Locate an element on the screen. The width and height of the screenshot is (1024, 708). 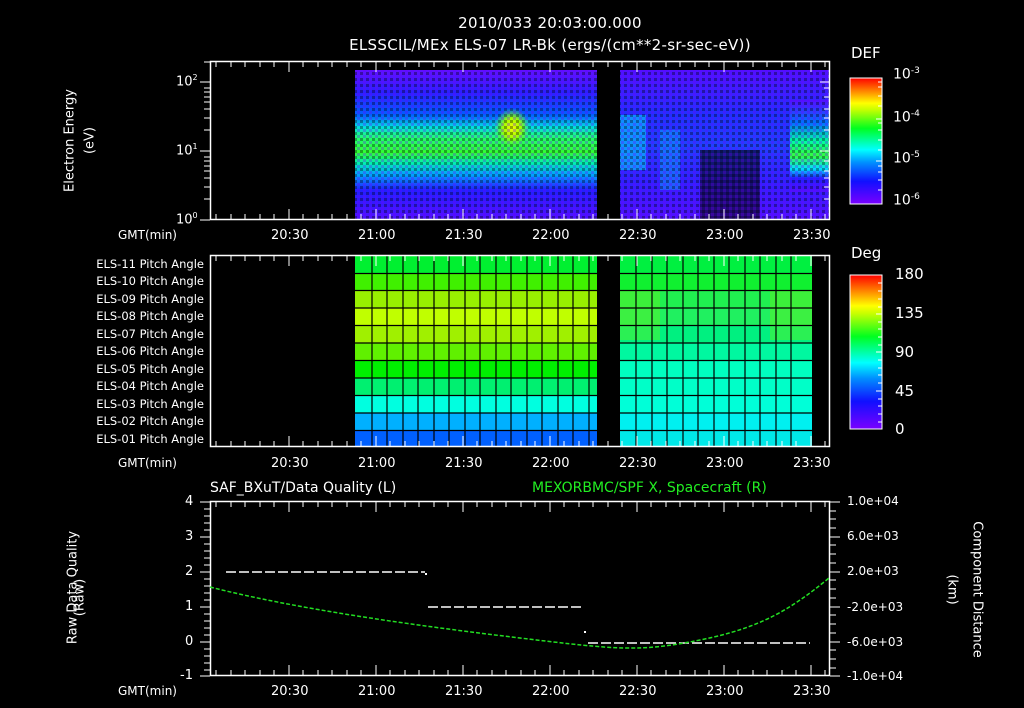
panel1-xtick: 23:00 is located at coordinates (725, 235).